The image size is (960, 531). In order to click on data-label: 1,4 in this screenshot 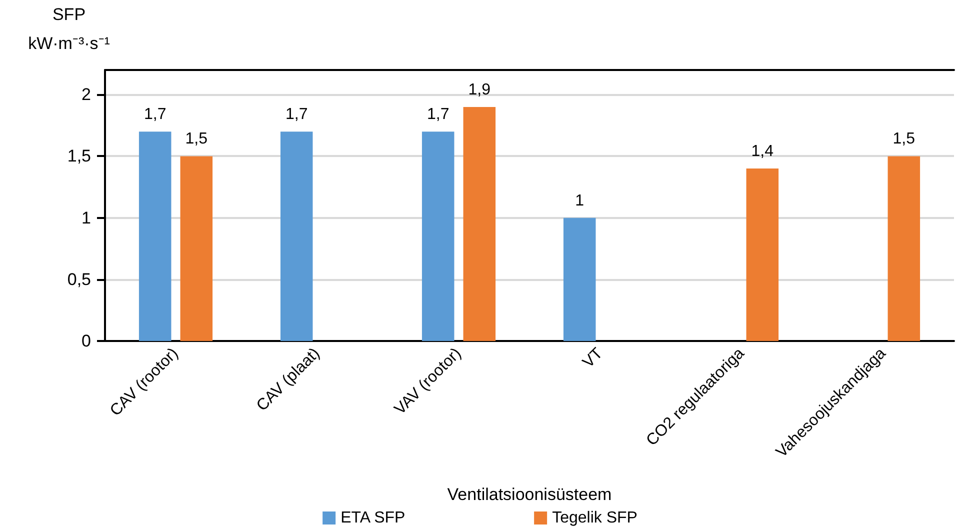, I will do `click(762, 151)`.